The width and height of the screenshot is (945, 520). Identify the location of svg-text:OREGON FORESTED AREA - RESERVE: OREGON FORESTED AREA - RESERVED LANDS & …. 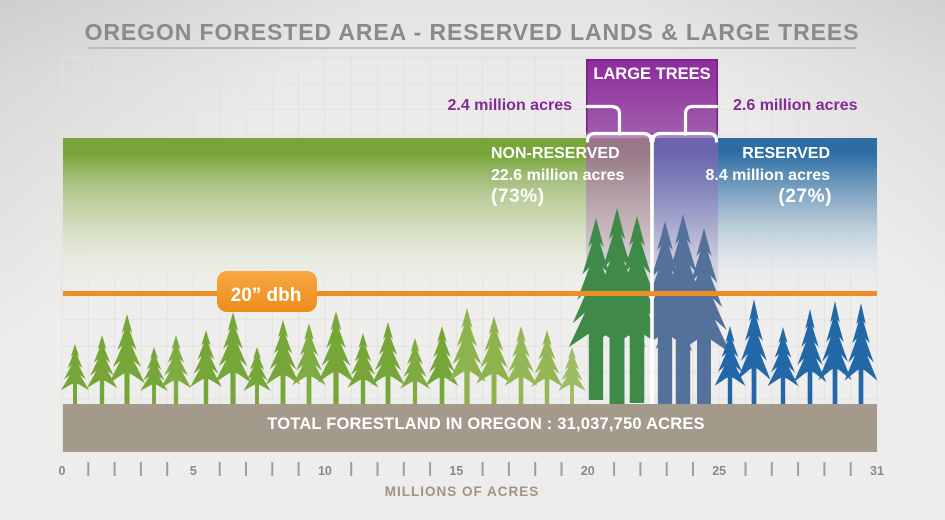
(472, 32).